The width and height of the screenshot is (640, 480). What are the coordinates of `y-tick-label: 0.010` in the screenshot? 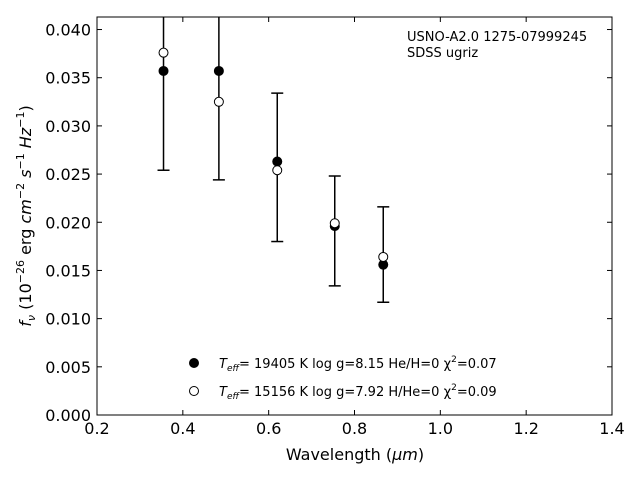 It's located at (68, 319).